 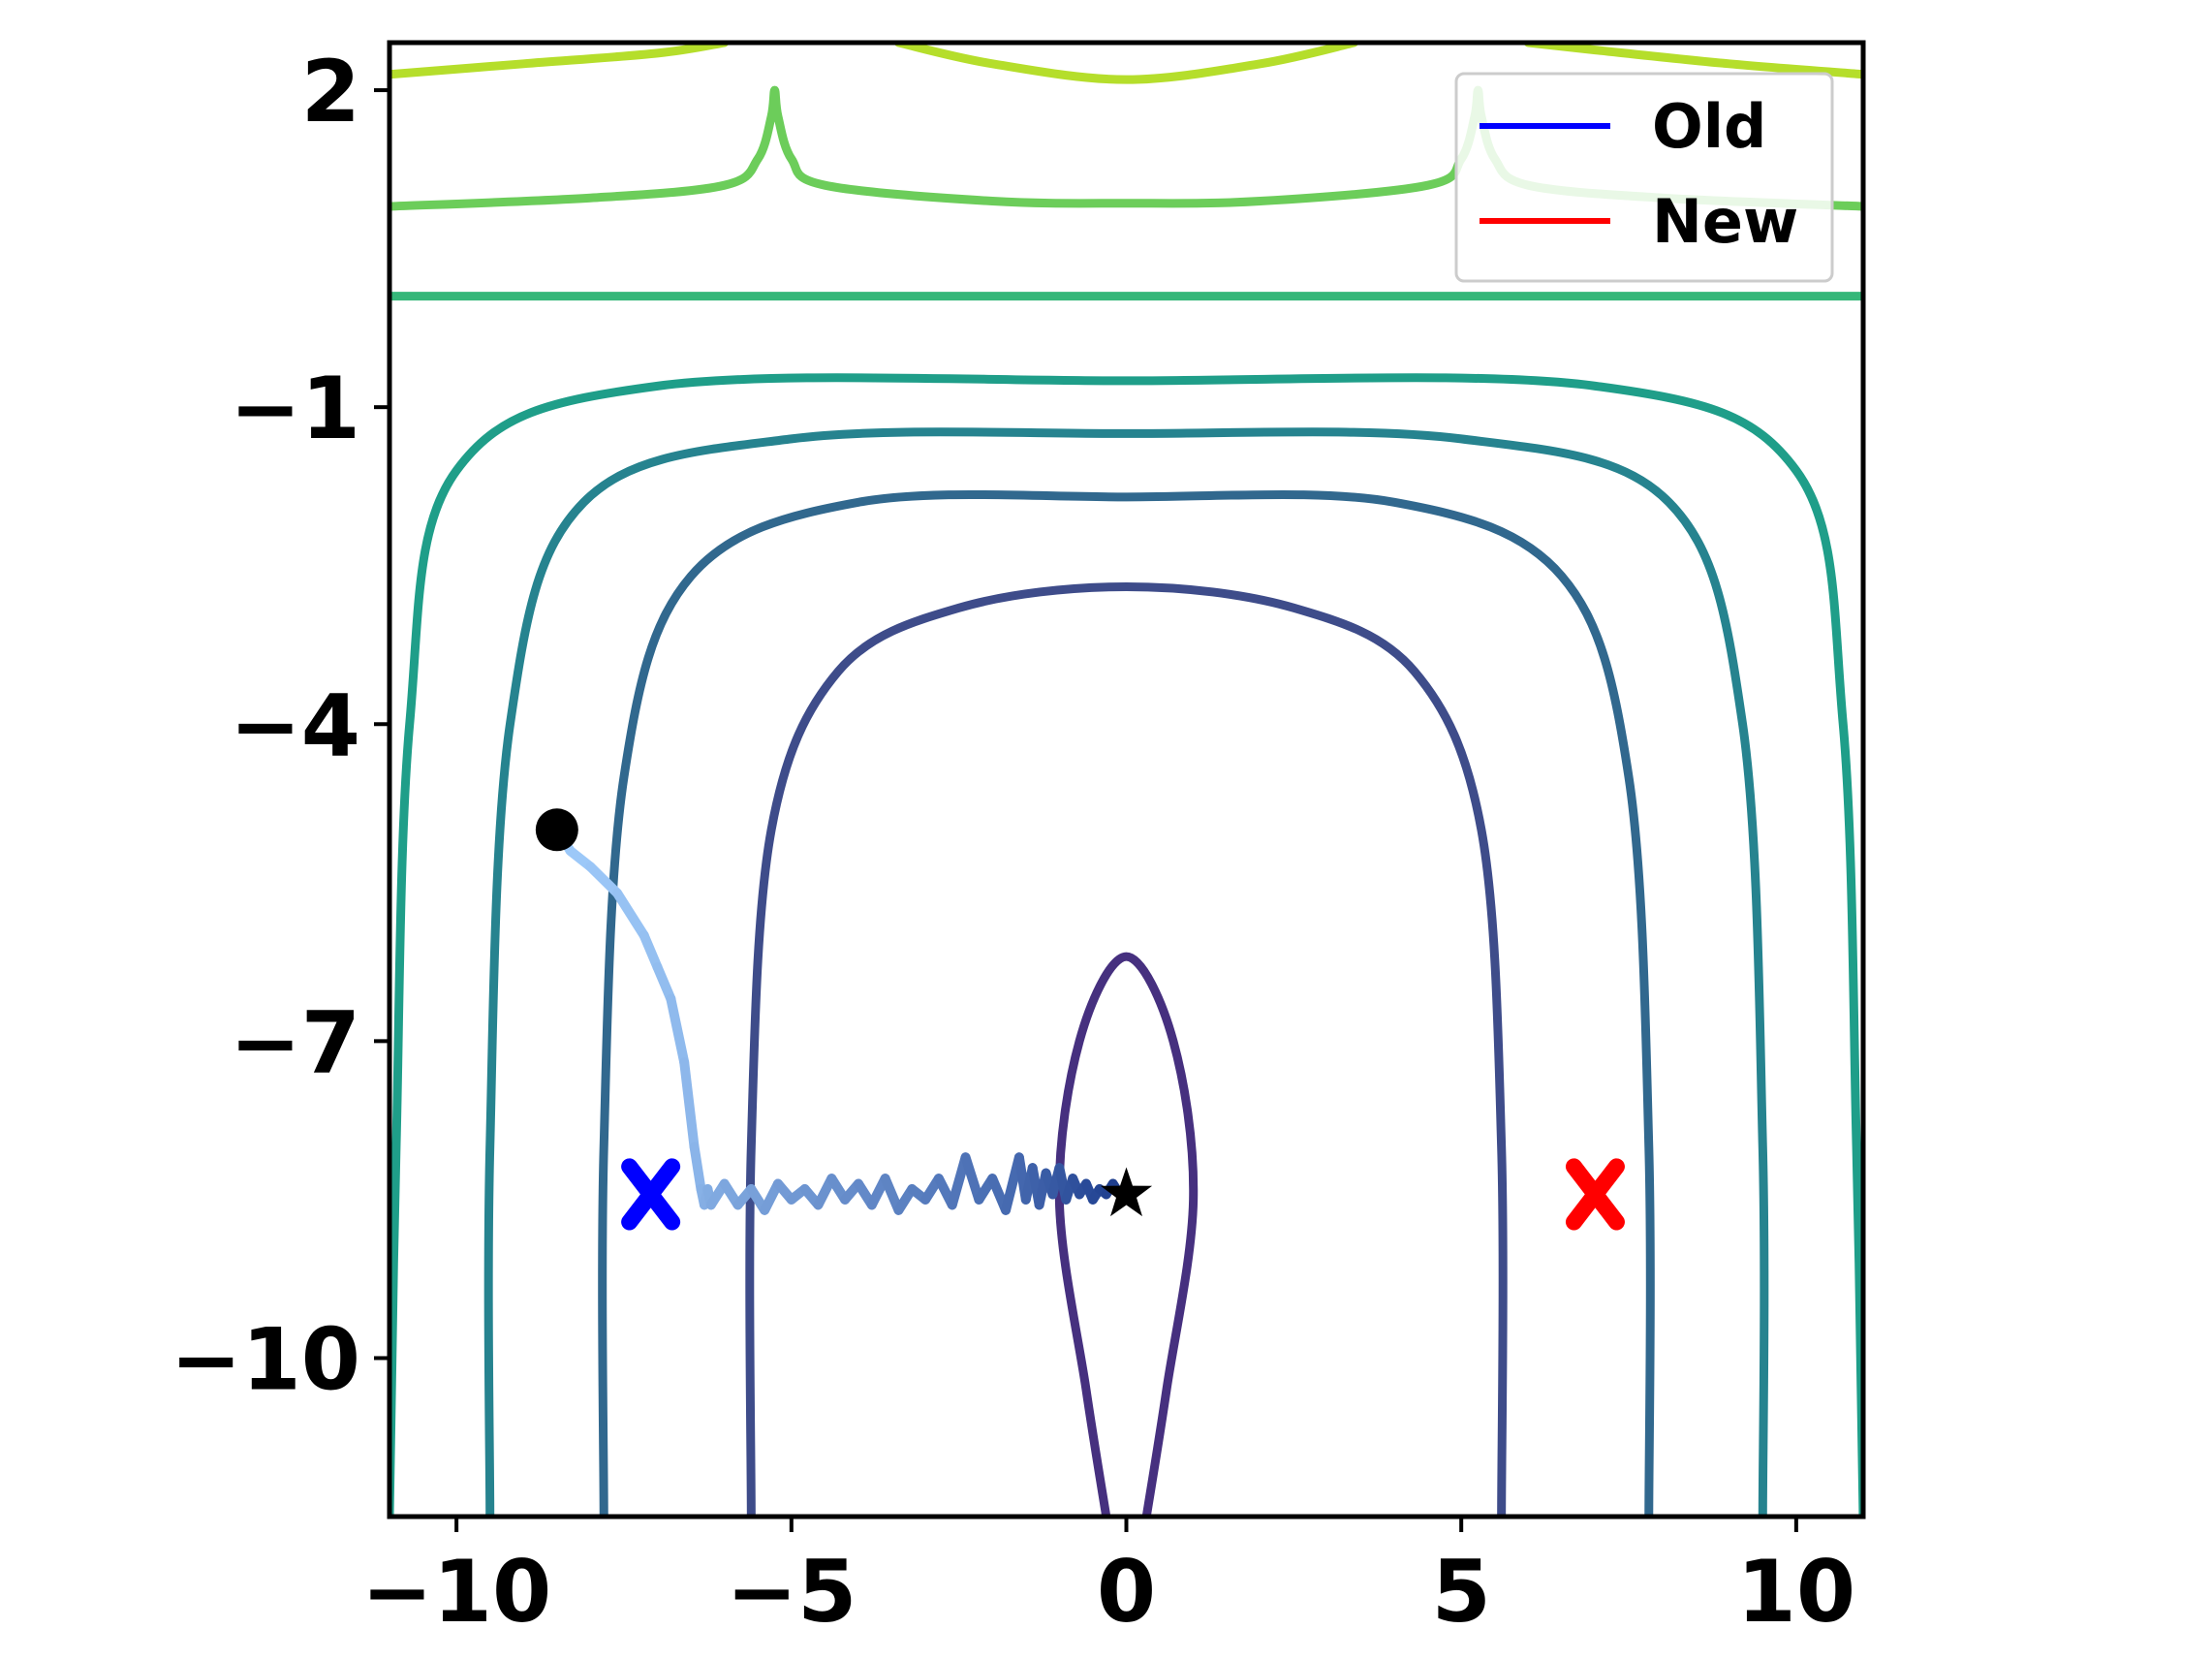 I want to click on y-tick-label: −7, so click(x=295, y=1042).